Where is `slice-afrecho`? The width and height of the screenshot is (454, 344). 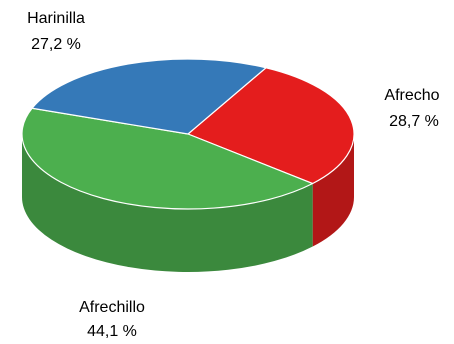 slice-afrecho is located at coordinates (271, 126).